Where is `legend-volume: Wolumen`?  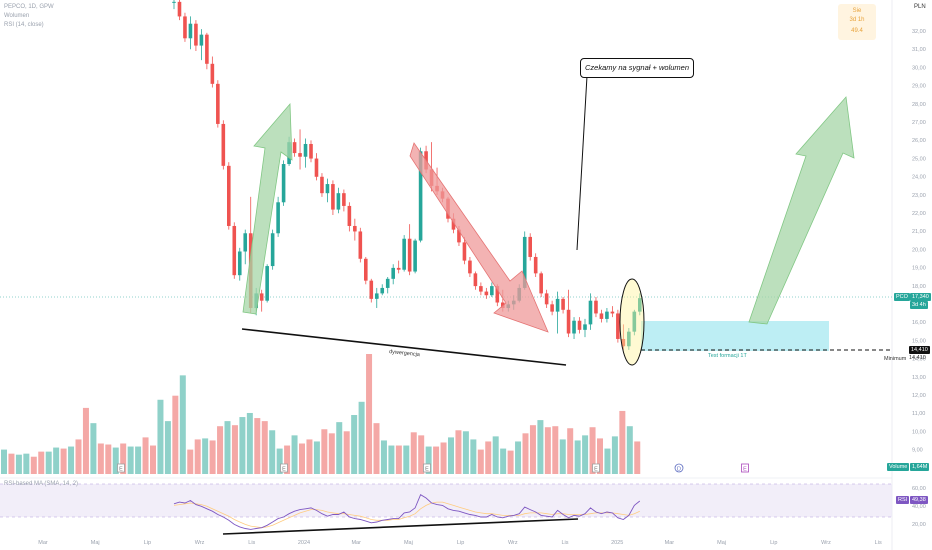
legend-volume: Wolumen is located at coordinates (17, 16).